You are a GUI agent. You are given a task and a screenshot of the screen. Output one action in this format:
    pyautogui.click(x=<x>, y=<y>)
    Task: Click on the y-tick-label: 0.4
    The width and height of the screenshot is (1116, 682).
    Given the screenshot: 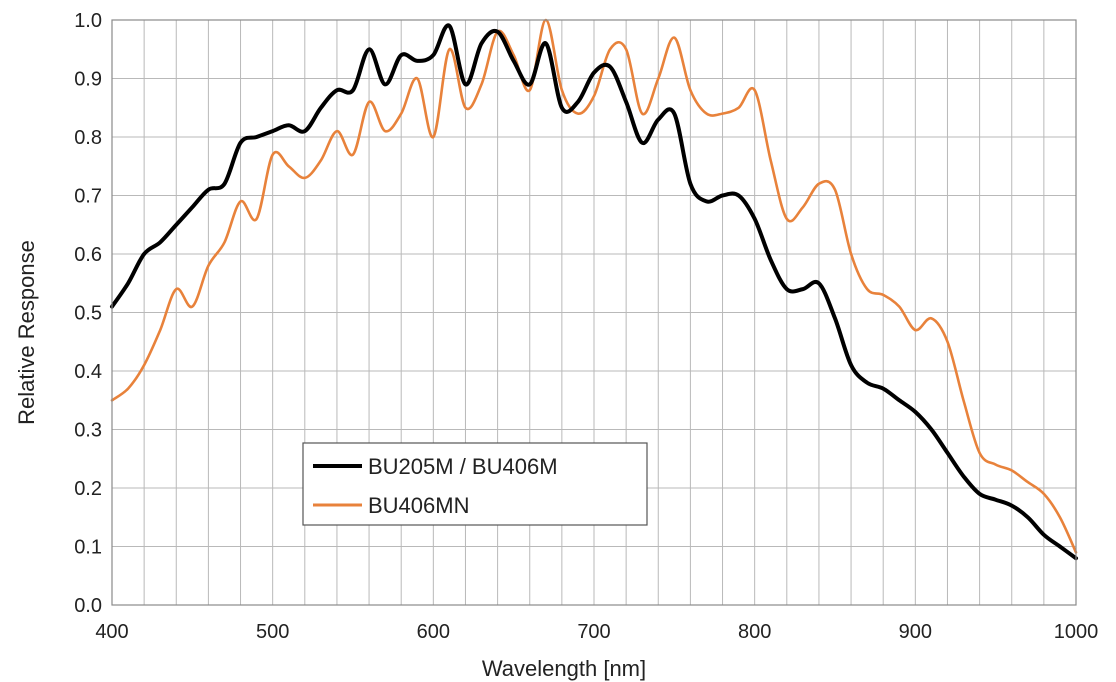 What is the action you would take?
    pyautogui.click(x=88, y=372)
    